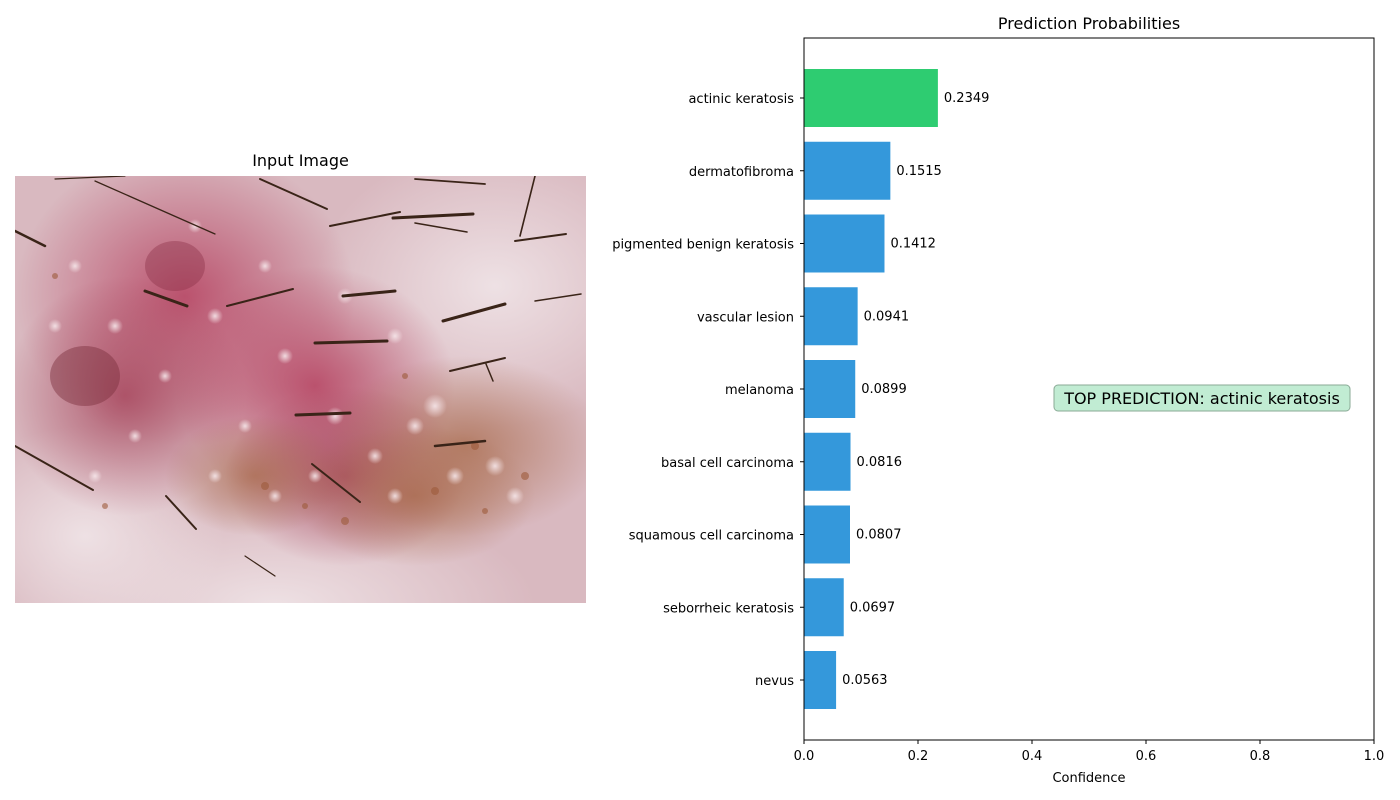 Image resolution: width=1400 pixels, height=800 pixels. Describe the element at coordinates (745, 317) in the screenshot. I see `y-tick-label: vascular lesion` at that location.